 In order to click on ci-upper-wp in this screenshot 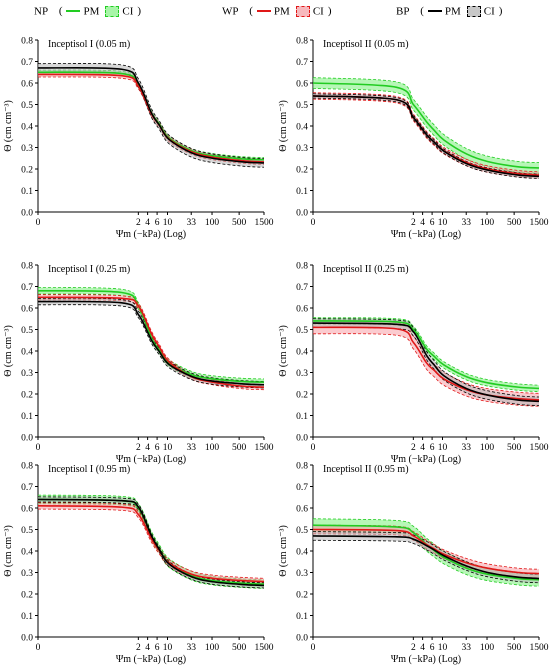, I will do `click(426, 547)`.